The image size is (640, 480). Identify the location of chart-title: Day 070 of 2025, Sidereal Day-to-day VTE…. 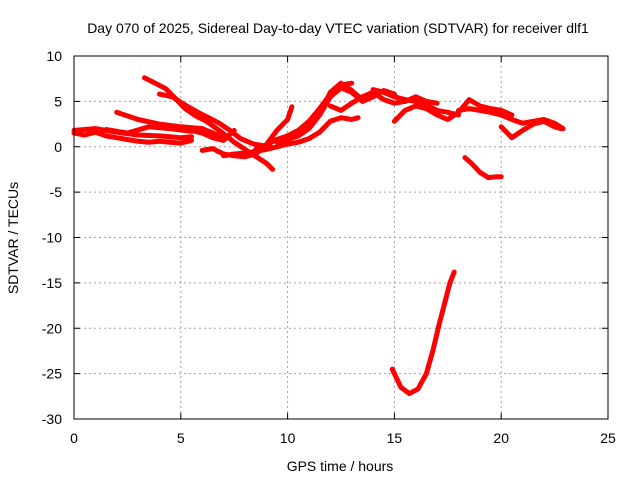
(338, 28).